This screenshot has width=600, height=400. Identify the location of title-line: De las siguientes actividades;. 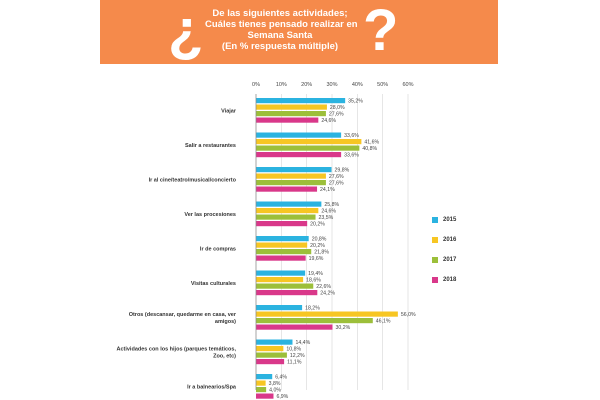
(280, 13).